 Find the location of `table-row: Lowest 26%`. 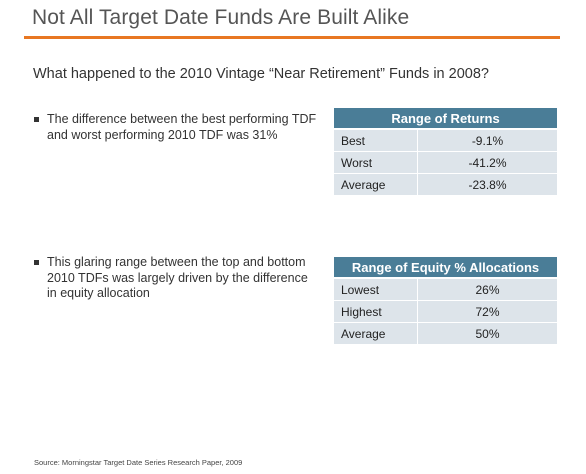

table-row: Lowest 26% is located at coordinates (445, 290).